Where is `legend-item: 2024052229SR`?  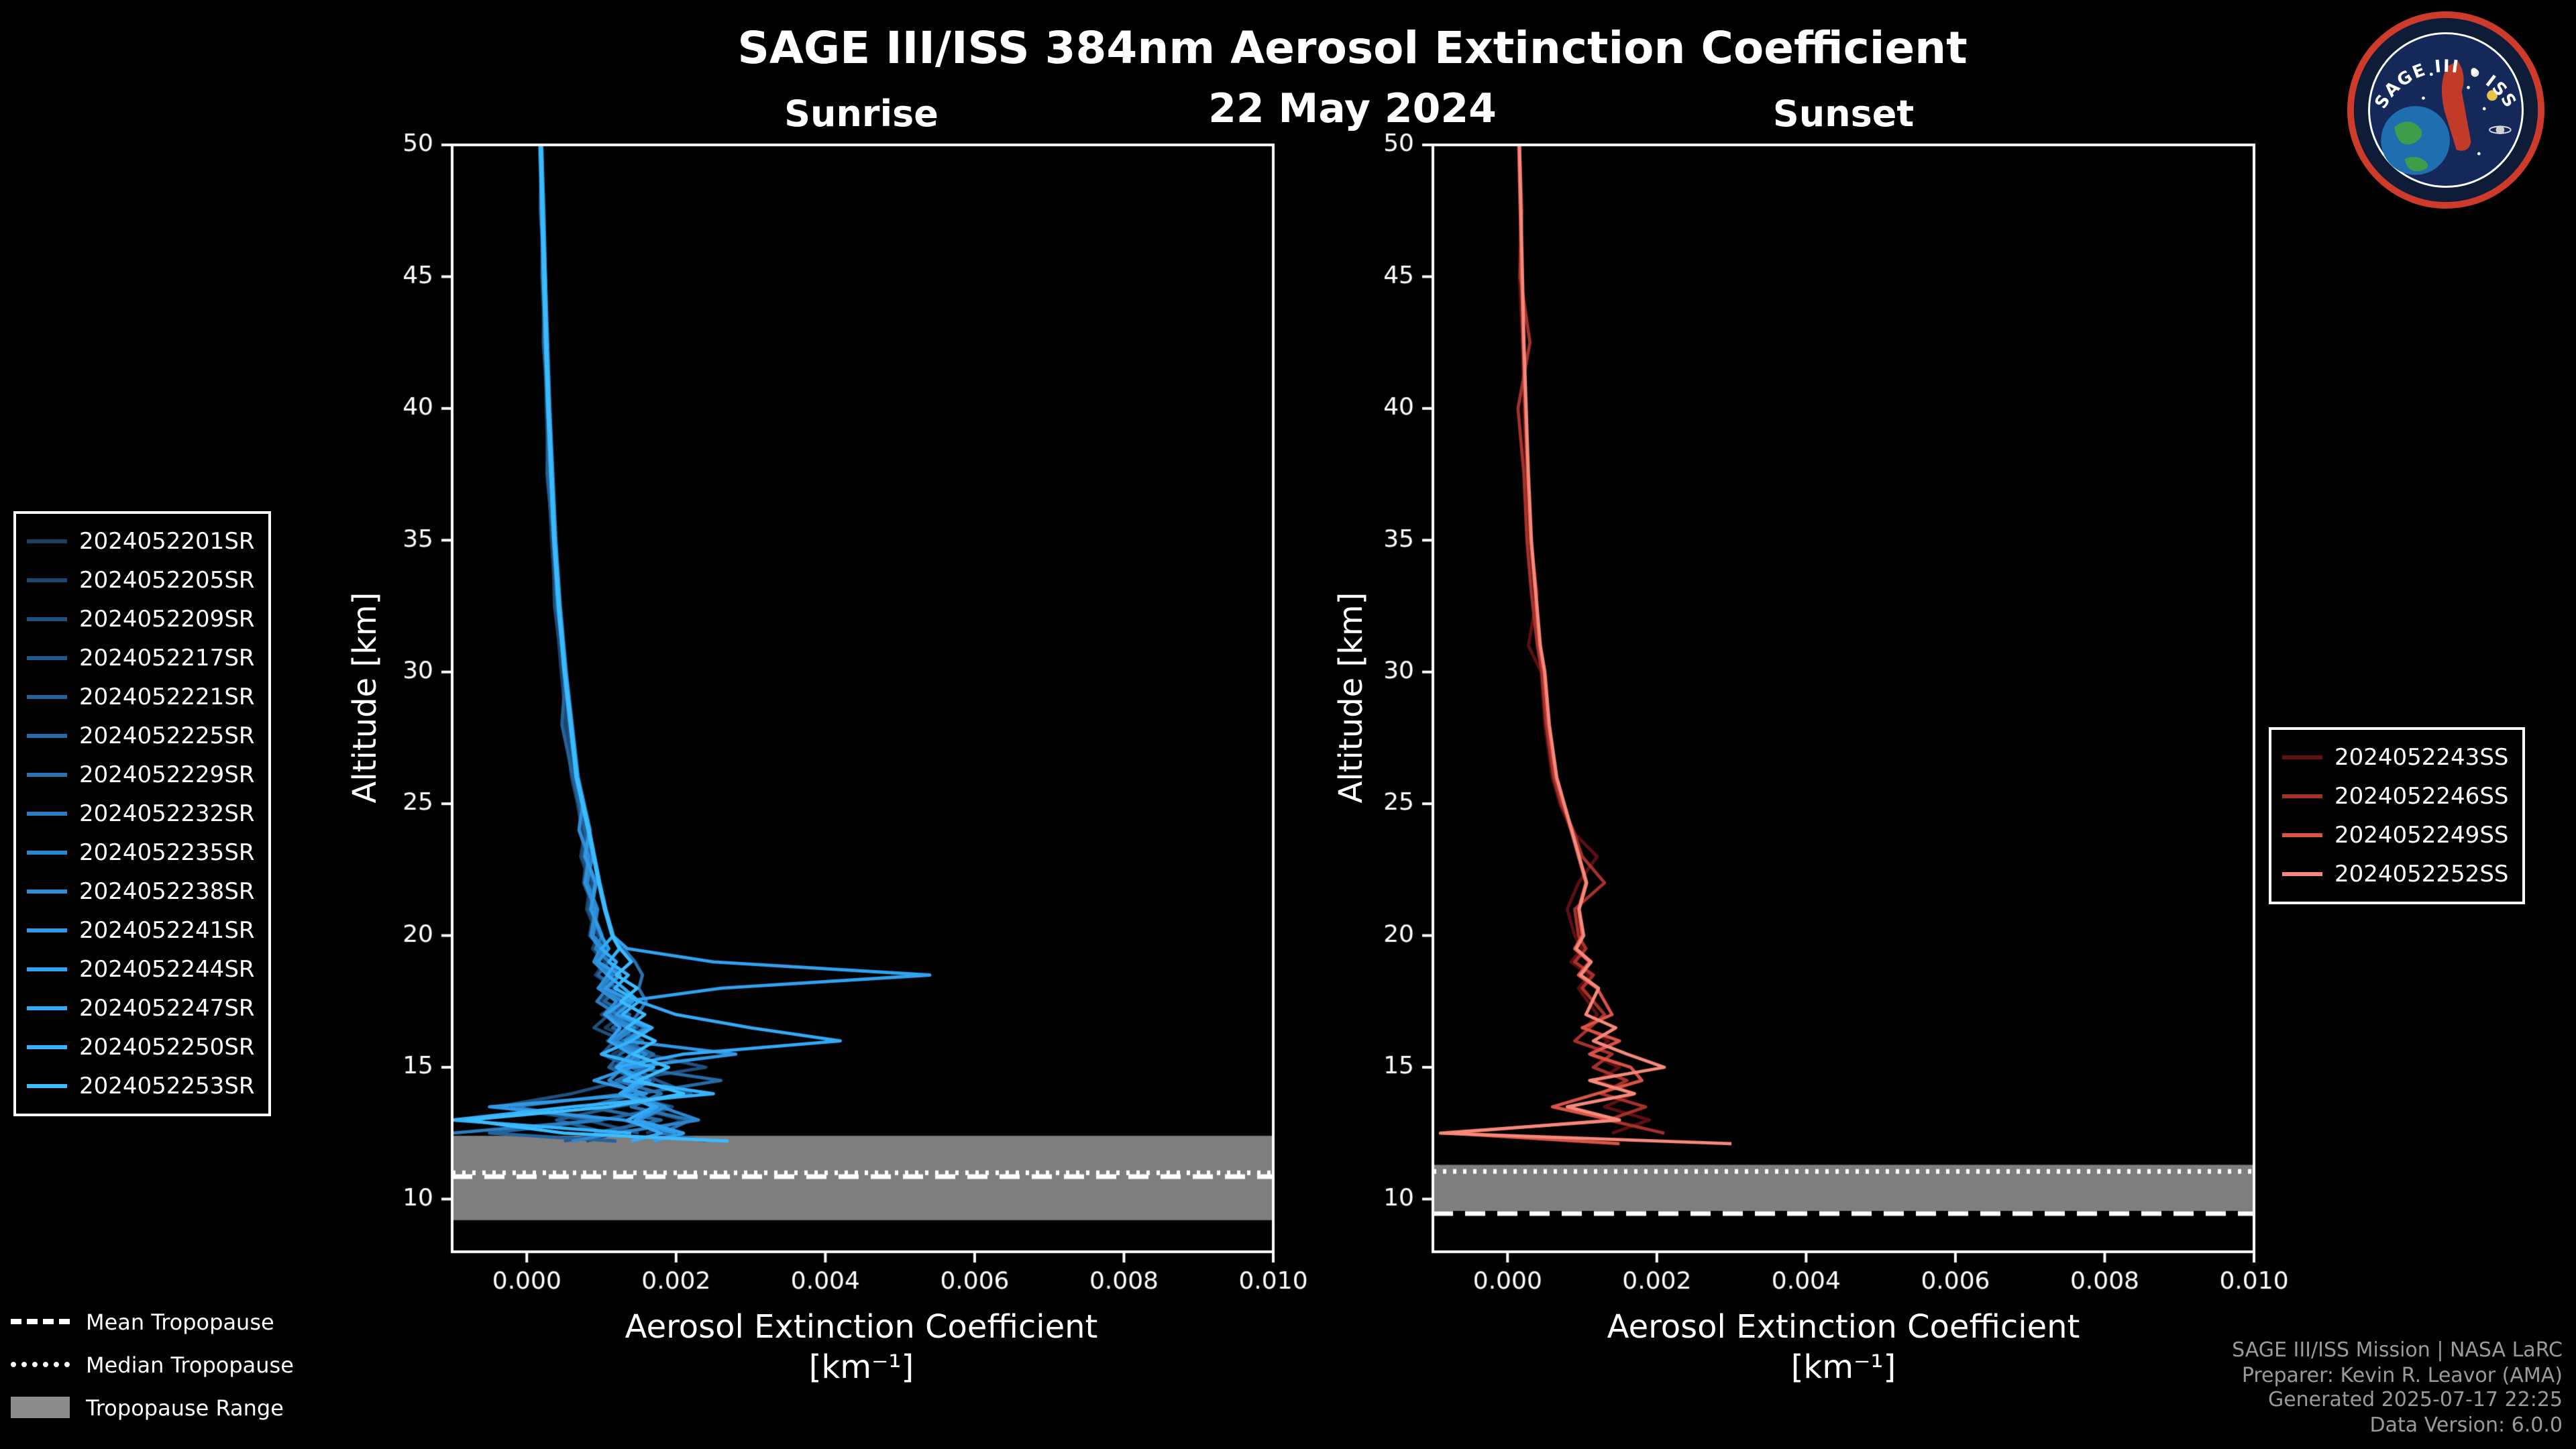 legend-item: 2024052229SR is located at coordinates (141, 774).